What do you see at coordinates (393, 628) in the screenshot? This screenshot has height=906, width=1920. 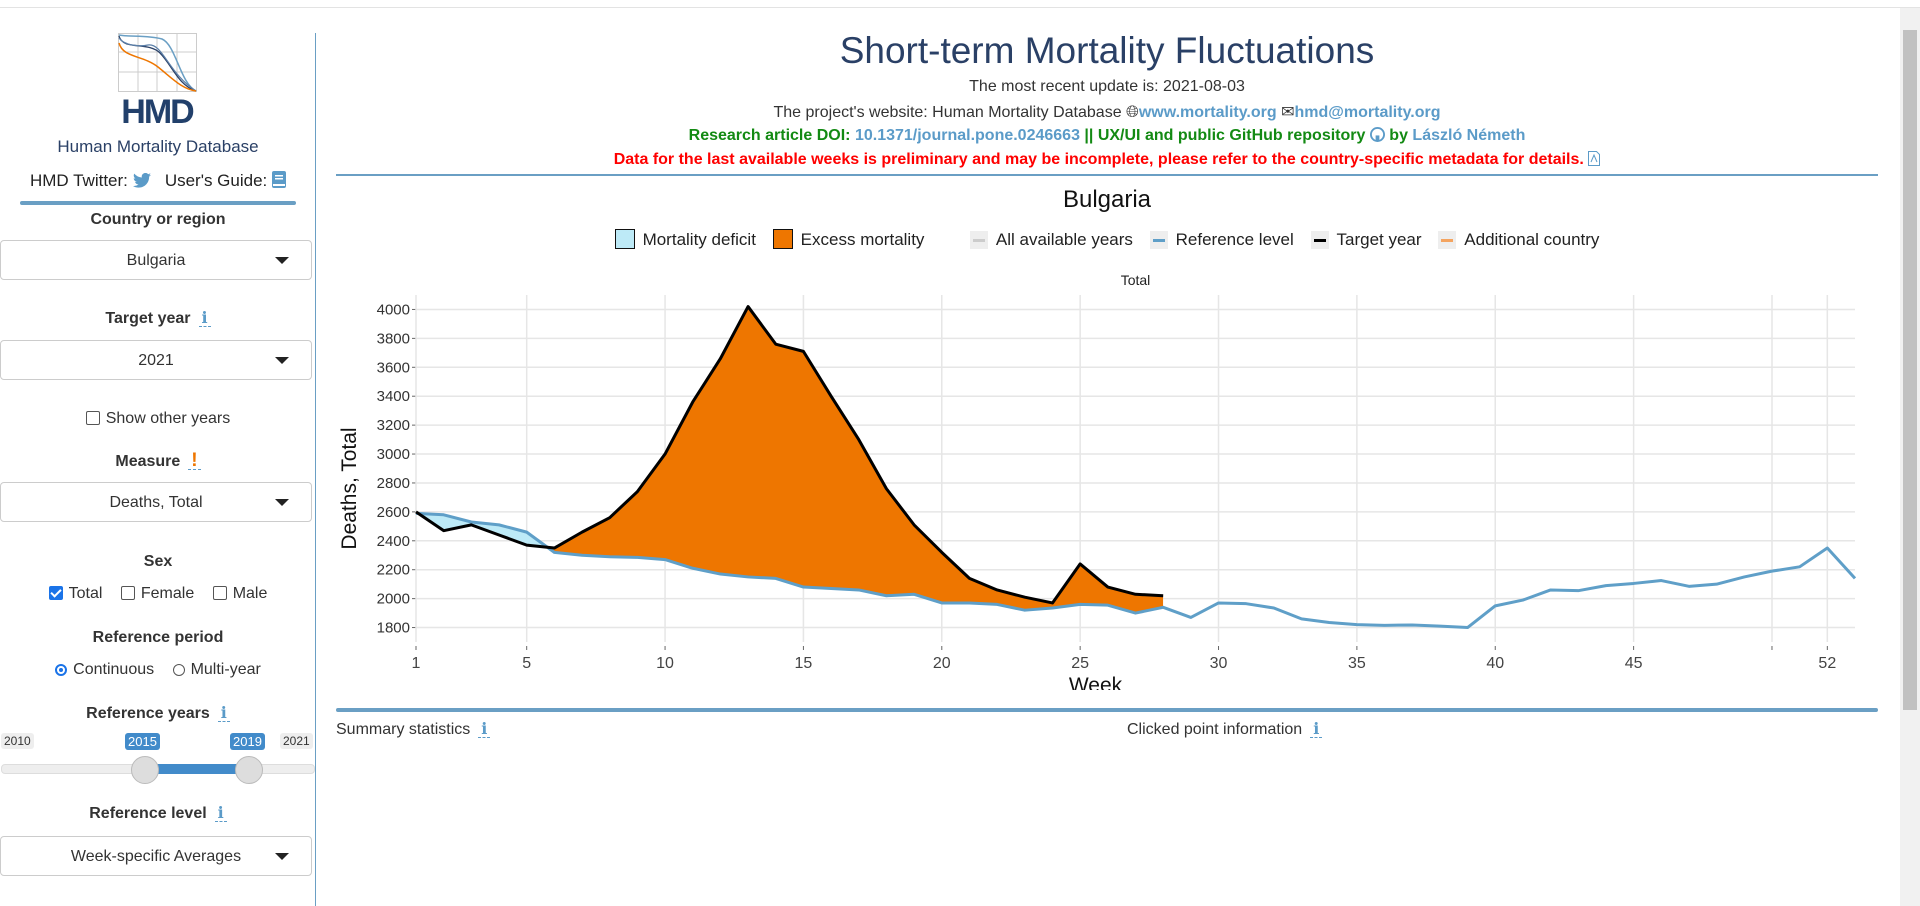 I see `y-tick-label: 1800` at bounding box center [393, 628].